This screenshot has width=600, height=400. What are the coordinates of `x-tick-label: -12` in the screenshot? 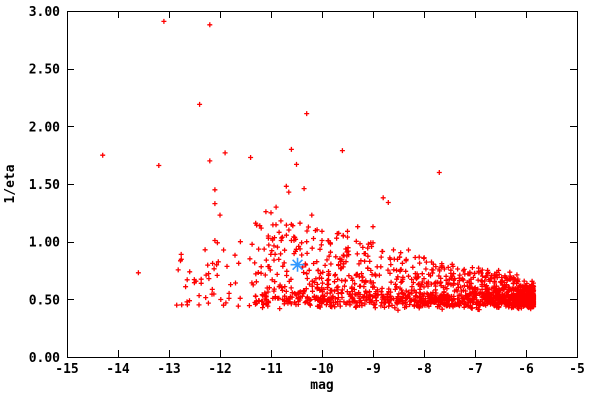 It's located at (219, 369).